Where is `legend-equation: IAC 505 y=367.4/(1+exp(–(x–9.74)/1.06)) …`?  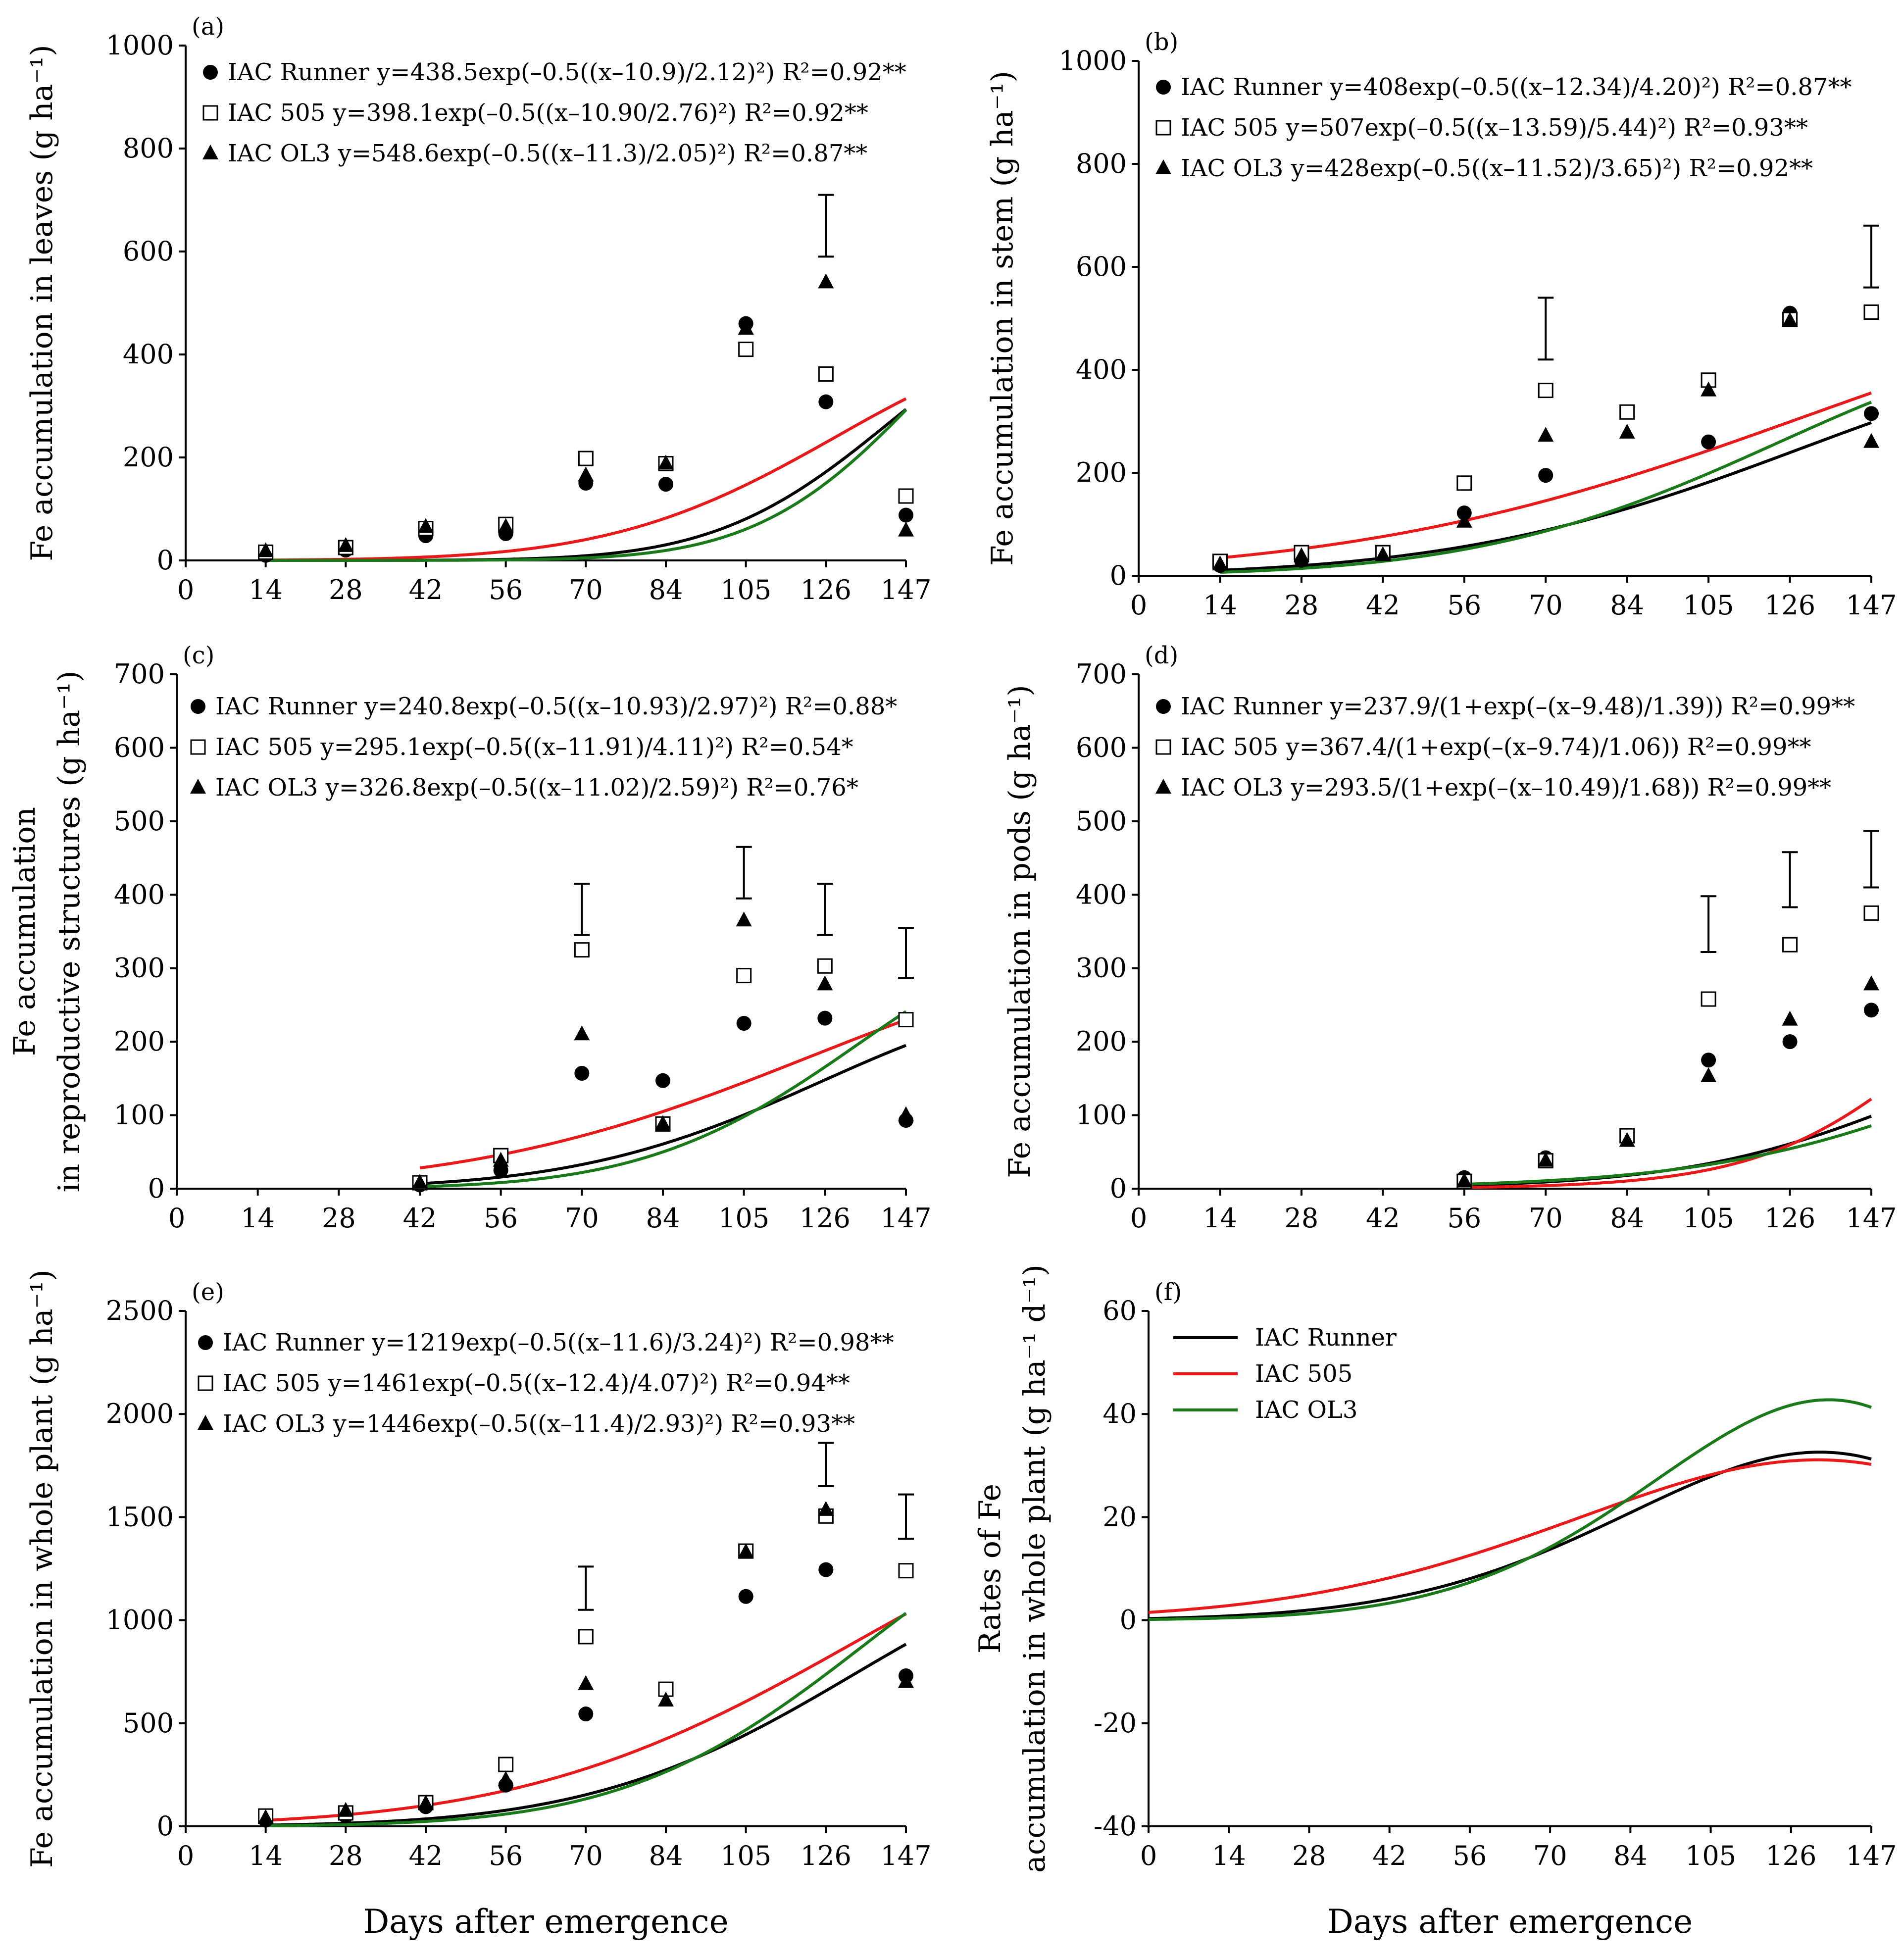
legend-equation: IAC 505 y=367.4/(1+exp(–(x–9.74)/1.06)) … is located at coordinates (1496, 747).